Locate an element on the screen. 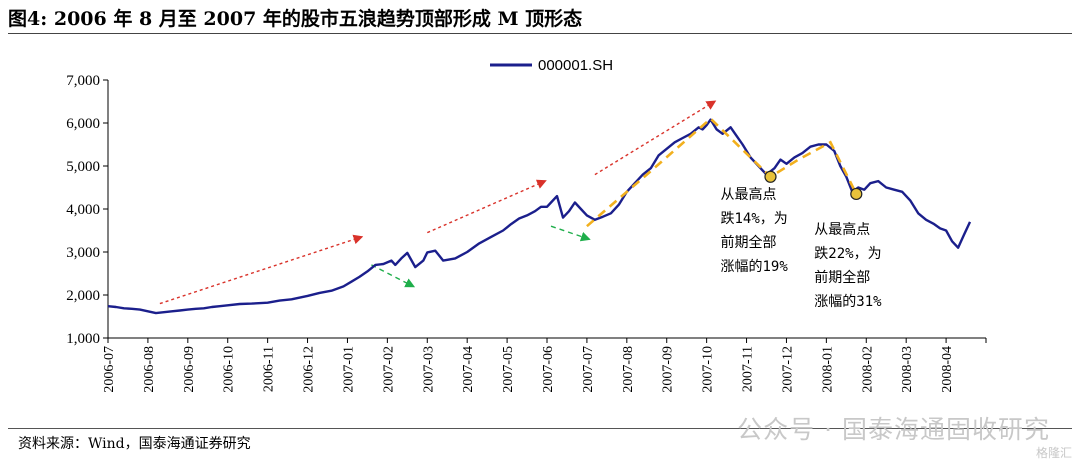 Image resolution: width=1080 pixels, height=470 pixels. x-tick-label: 2007-02 is located at coordinates (388, 369).